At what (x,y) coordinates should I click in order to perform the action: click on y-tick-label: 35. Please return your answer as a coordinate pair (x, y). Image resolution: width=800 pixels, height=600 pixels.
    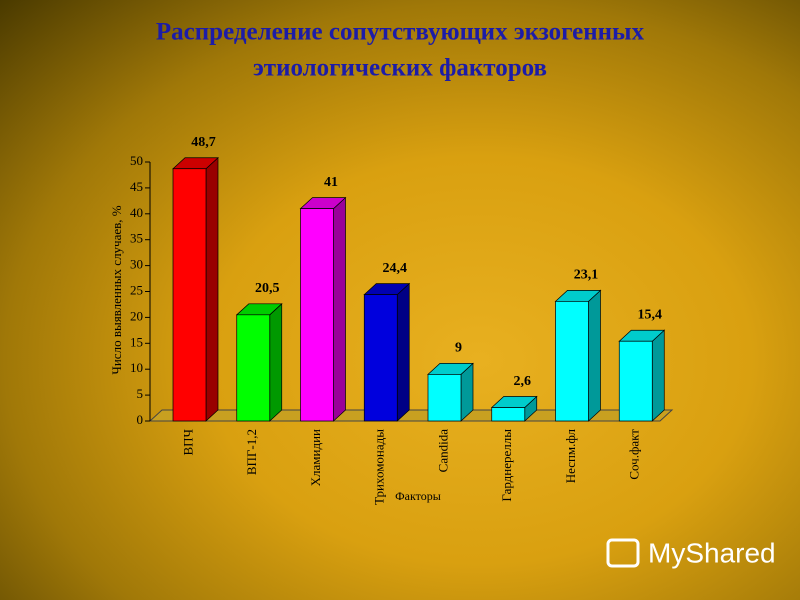
    Looking at the image, I should click on (136, 238).